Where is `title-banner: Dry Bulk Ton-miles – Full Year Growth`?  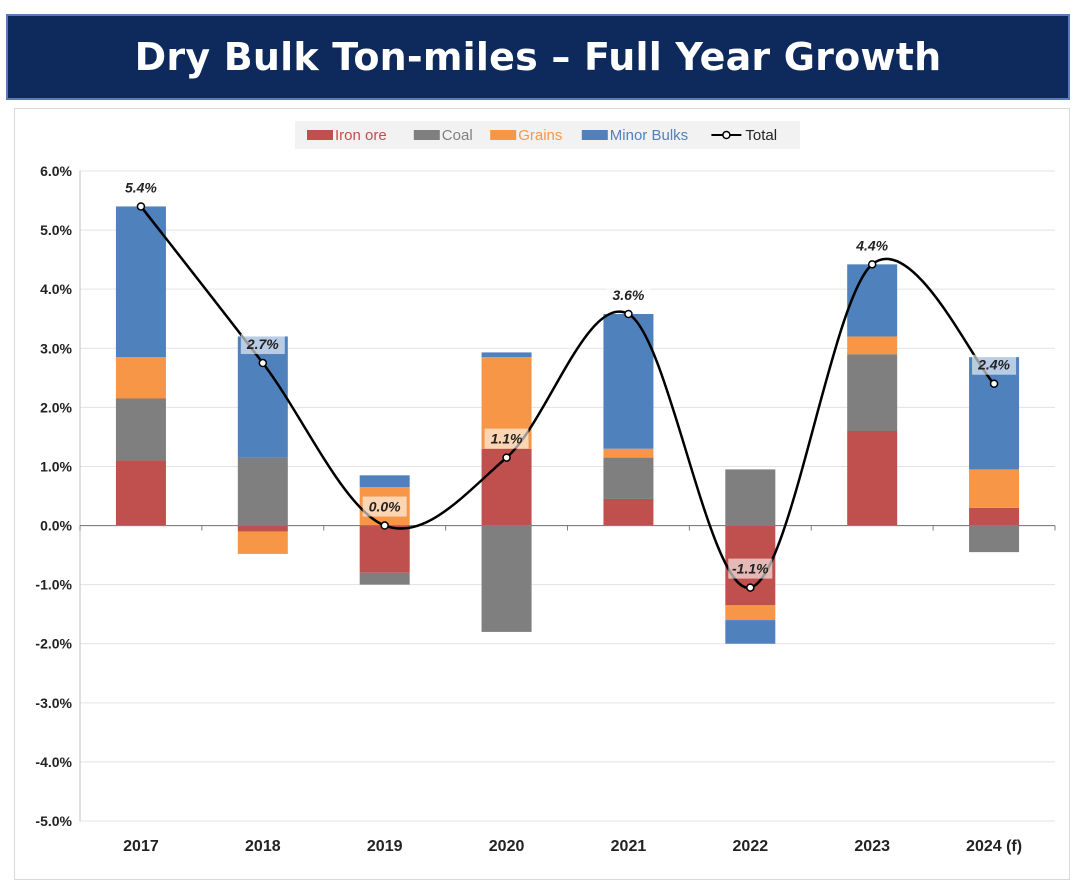
title-banner: Dry Bulk Ton-miles – Full Year Growth is located at coordinates (538, 57).